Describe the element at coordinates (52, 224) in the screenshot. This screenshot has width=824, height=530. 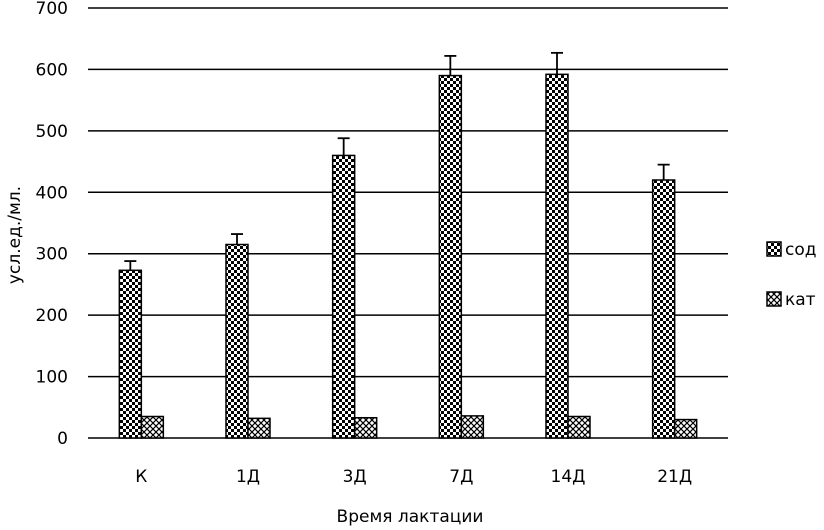
I see `y-axis-ticks: 0 100 200 300 400 500 600 700` at that location.